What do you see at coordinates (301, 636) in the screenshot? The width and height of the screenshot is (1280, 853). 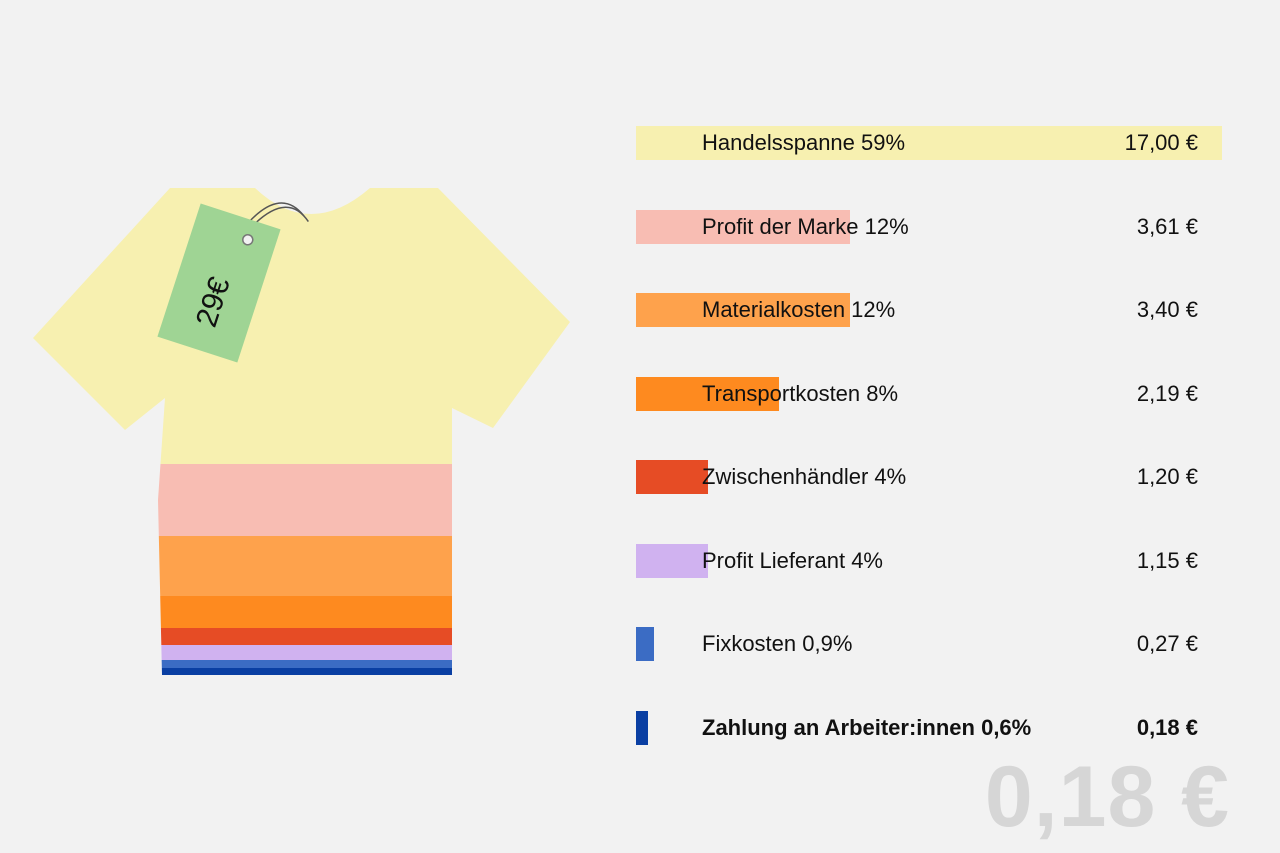 I see `tshirt-band-zwischenhaendler` at bounding box center [301, 636].